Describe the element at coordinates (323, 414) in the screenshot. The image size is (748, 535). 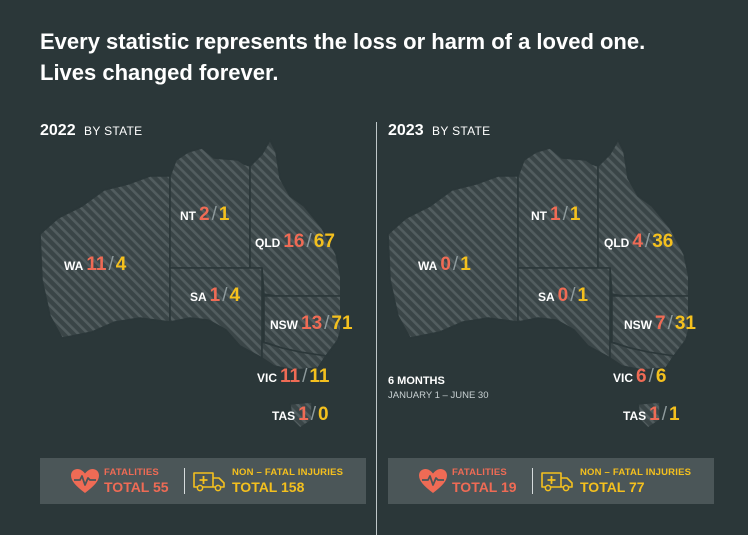
I see `injuries-value: 0` at that location.